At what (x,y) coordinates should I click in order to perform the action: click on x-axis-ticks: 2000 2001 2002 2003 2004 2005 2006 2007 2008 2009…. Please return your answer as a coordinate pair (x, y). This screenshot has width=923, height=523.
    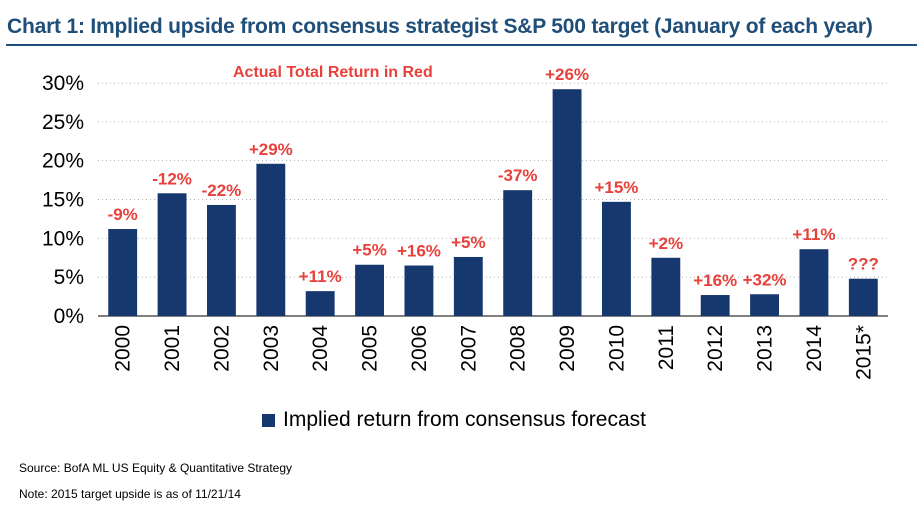
    Looking at the image, I should click on (494, 352).